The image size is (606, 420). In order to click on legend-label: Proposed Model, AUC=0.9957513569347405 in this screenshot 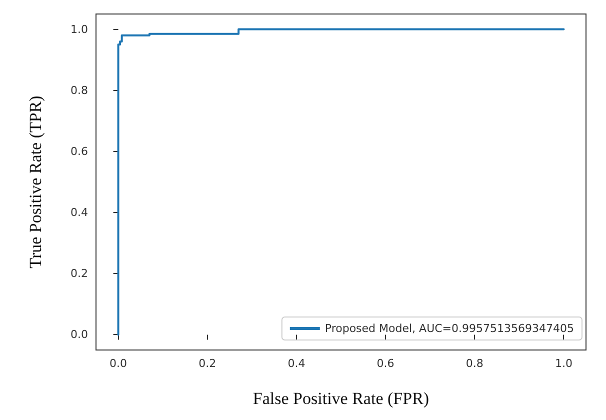, I will do `click(449, 328)`.